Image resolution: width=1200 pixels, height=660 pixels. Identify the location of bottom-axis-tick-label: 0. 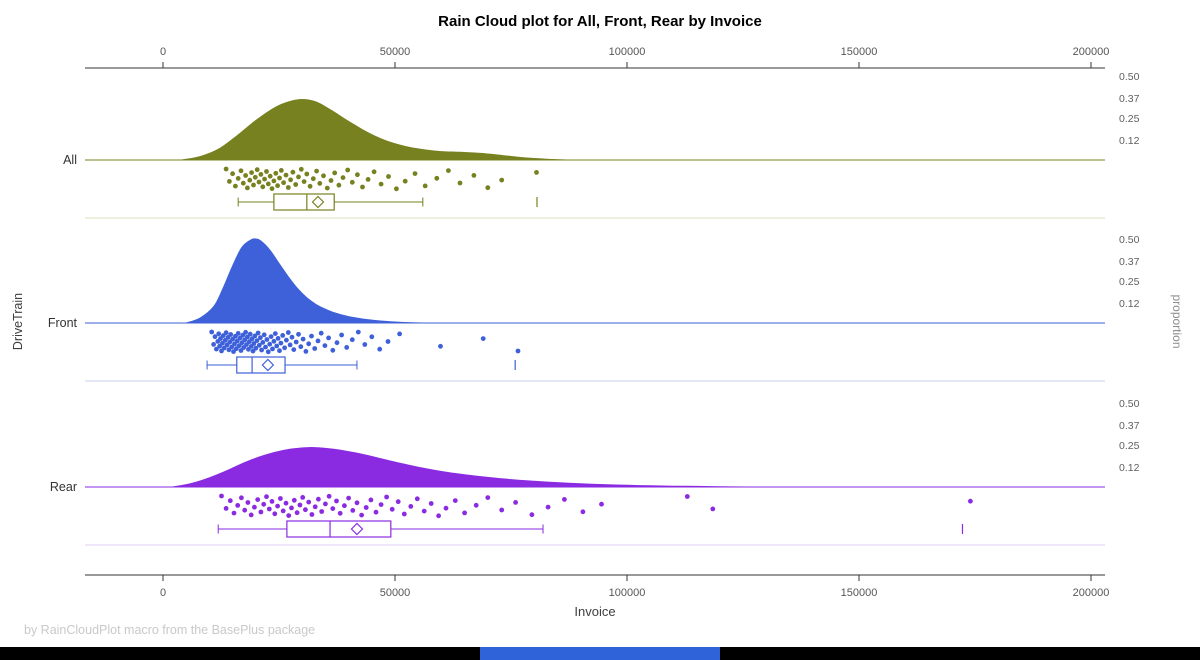
(163, 593).